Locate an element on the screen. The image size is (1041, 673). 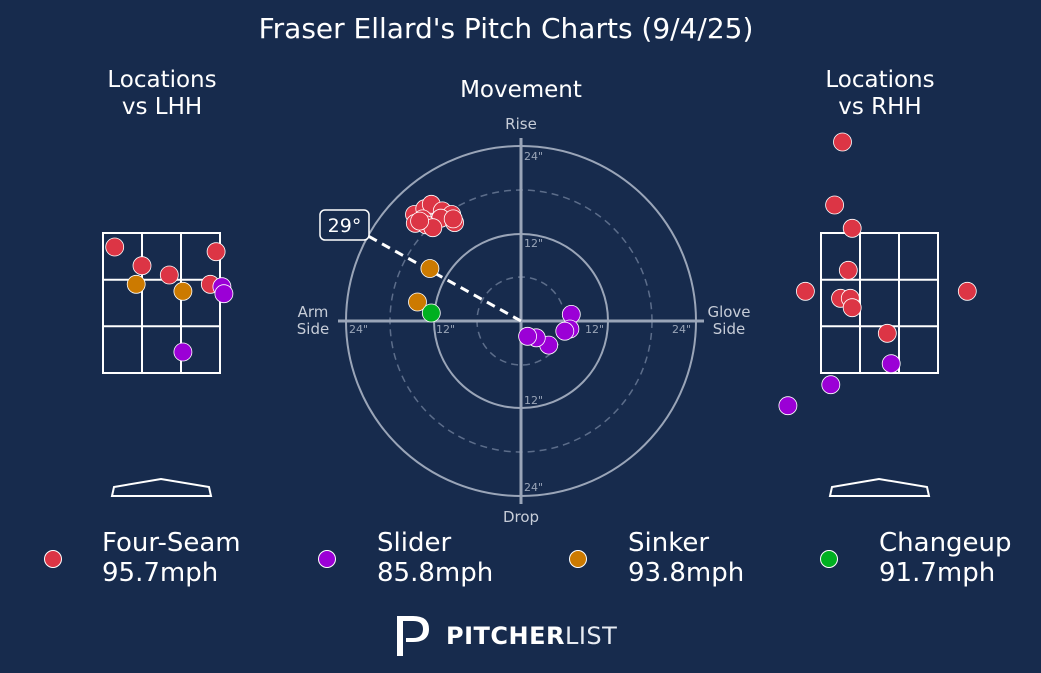
rhh-panel-title-line2: vs RHH is located at coordinates (879, 107).